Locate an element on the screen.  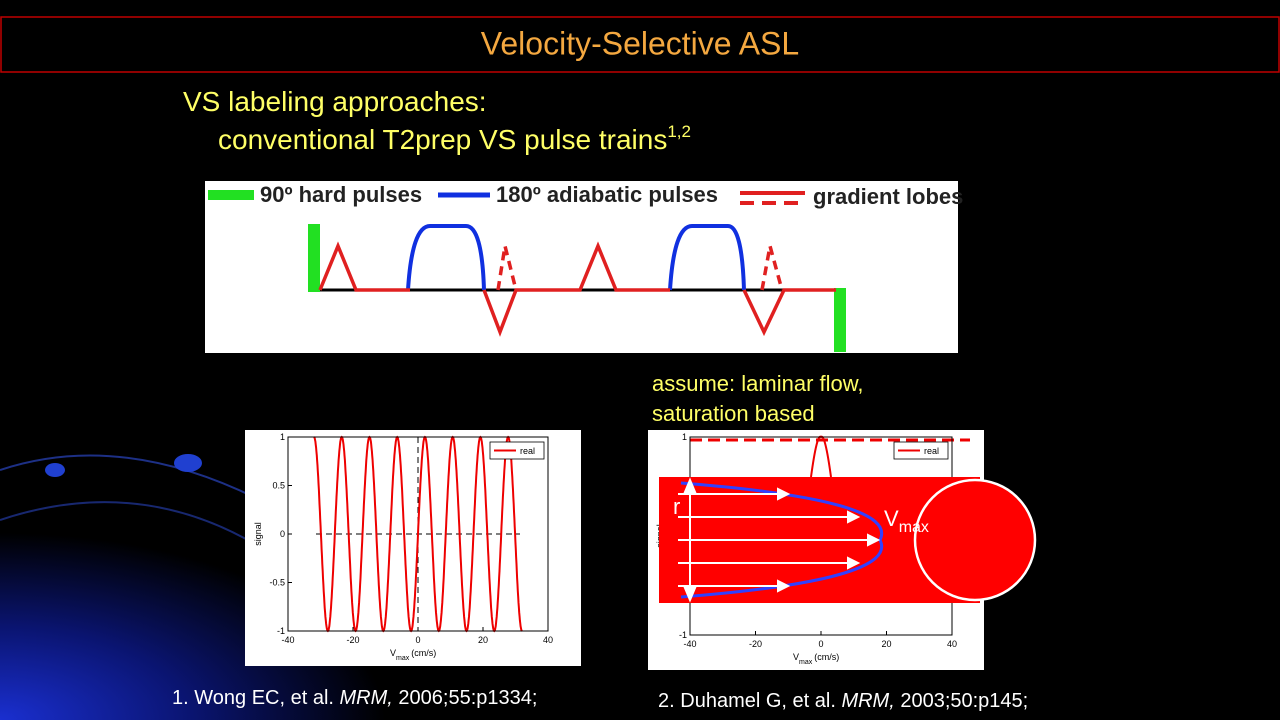
flow-profile: r Vmax is located at coordinates (848, 540).